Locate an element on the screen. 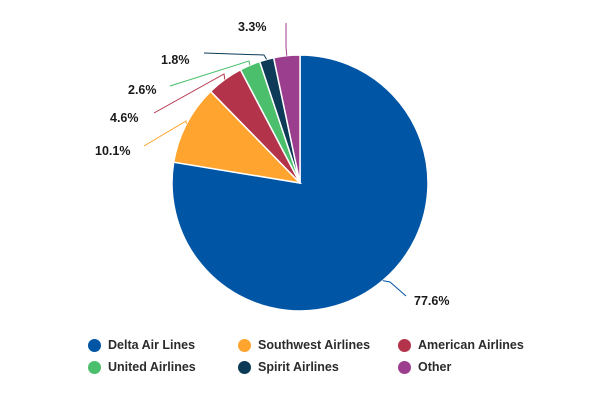 The width and height of the screenshot is (600, 401). value-label-other: 3.3% is located at coordinates (252, 27).